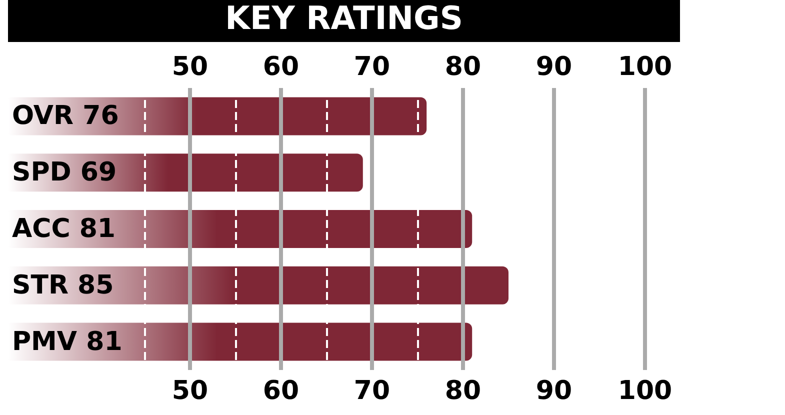  I want to click on x-tick-label: 90, so click(554, 391).